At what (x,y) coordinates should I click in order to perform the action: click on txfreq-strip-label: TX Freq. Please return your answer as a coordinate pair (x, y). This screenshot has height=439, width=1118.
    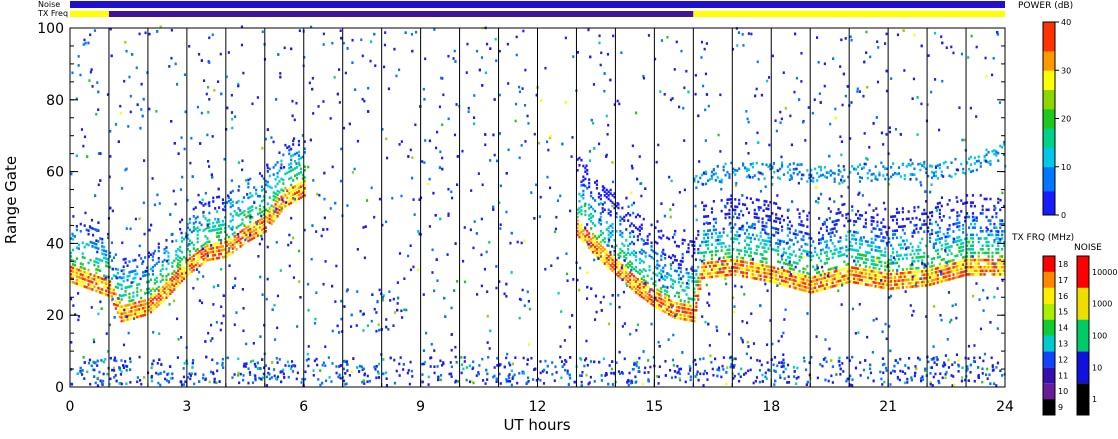
    Looking at the image, I should click on (52, 13).